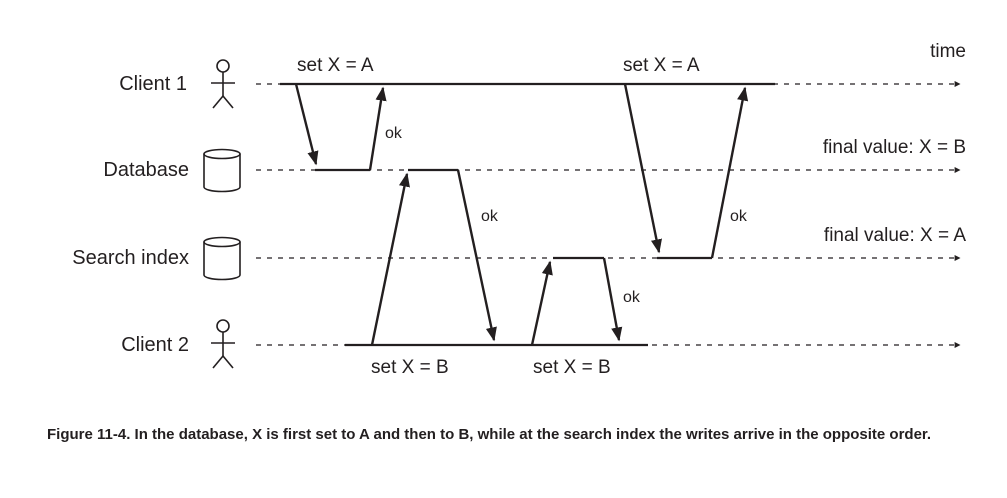 The image size is (1007, 498). Describe the element at coordinates (146, 170) in the screenshot. I see `lane-label-database: Database` at that location.